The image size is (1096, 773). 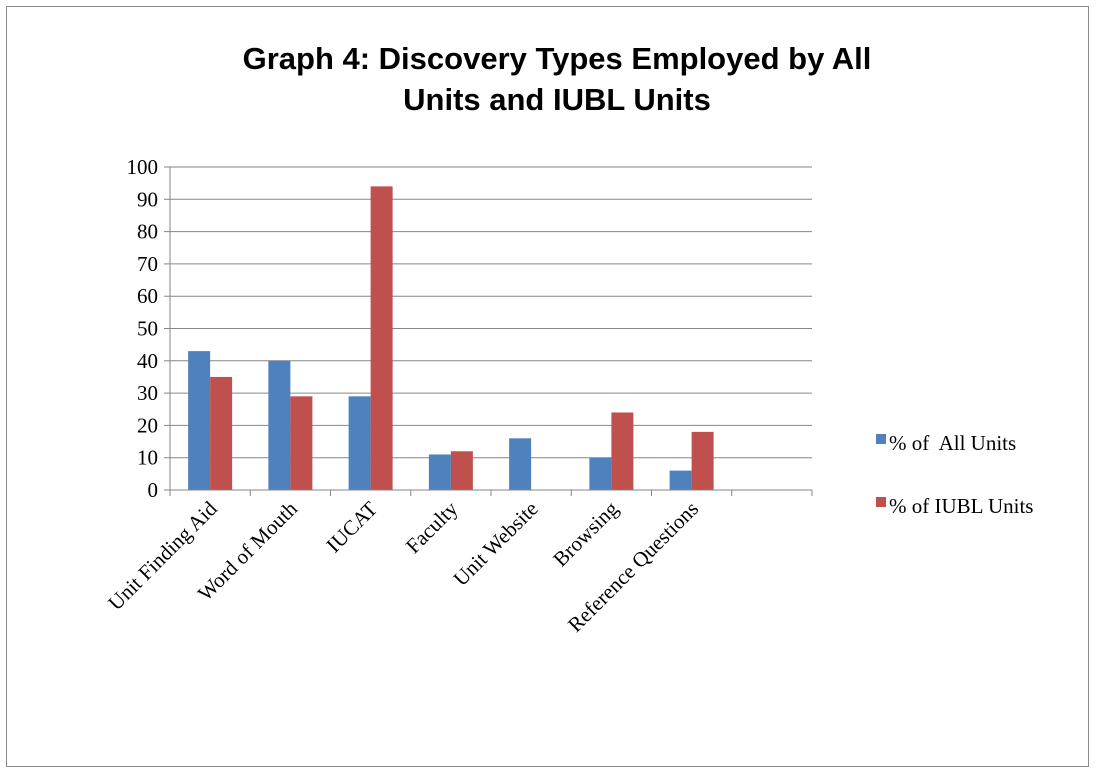 I want to click on y-tick-label: 20, so click(x=147, y=425).